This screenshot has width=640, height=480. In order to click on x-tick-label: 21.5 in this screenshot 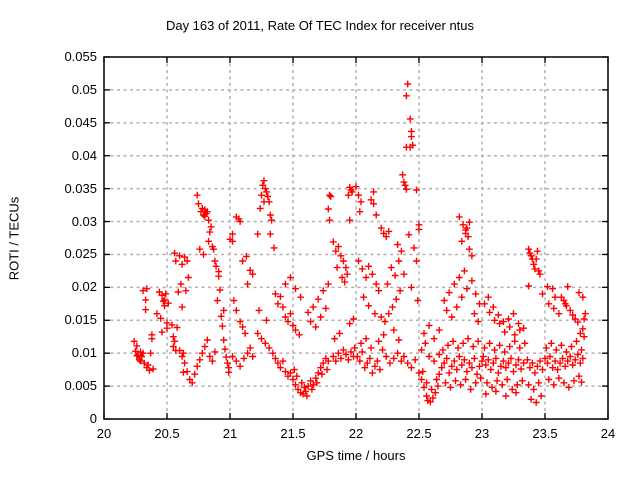, I will do `click(293, 433)`.